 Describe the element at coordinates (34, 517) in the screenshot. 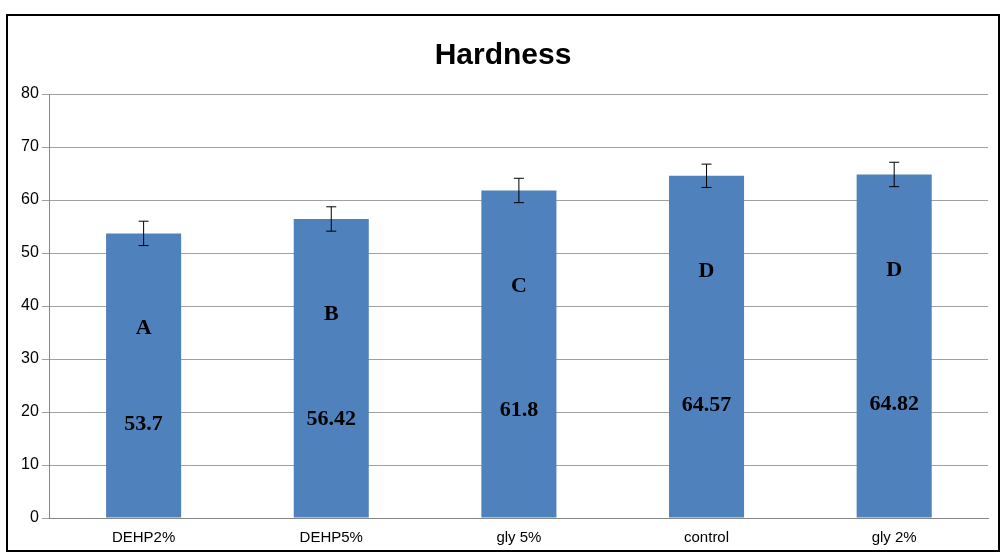

I see `y-tick-label: 0` at that location.